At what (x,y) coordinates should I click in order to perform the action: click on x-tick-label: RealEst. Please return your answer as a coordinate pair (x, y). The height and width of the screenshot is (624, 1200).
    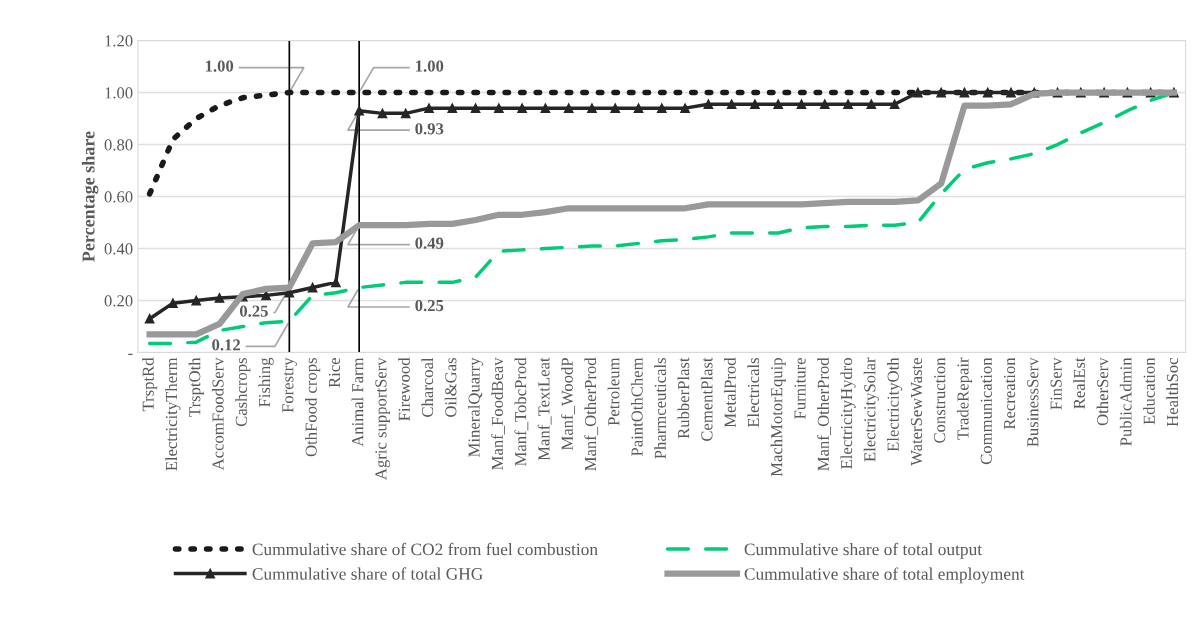
    Looking at the image, I should click on (1079, 383).